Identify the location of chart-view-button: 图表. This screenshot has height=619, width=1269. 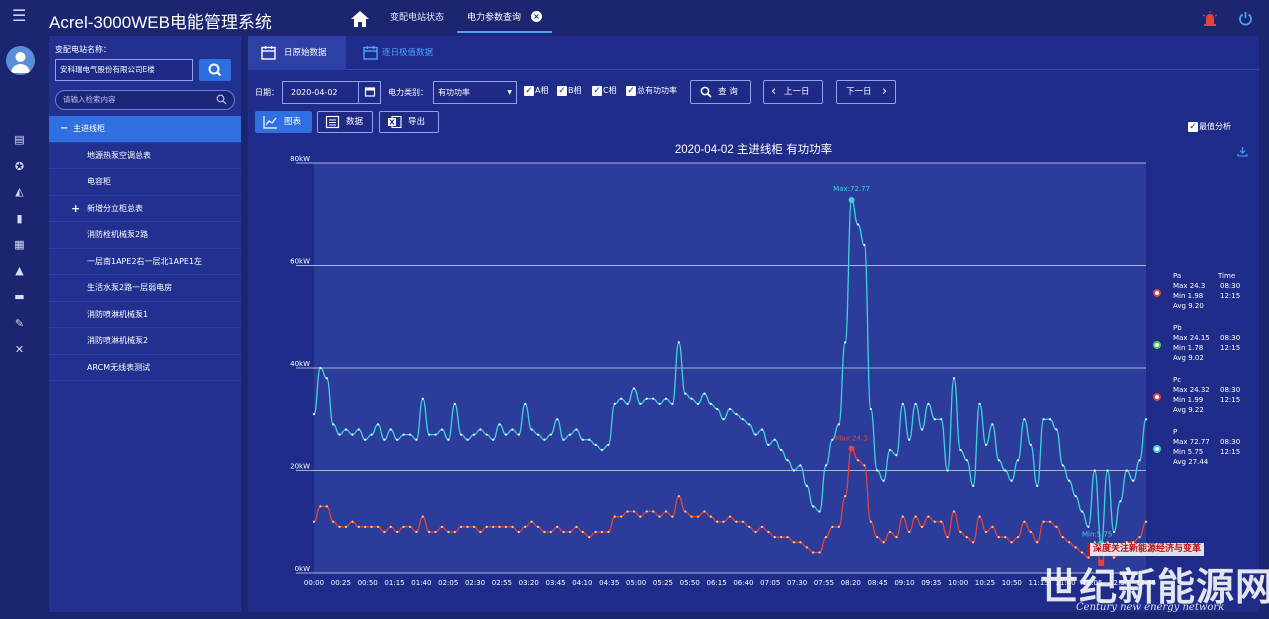
(283, 122).